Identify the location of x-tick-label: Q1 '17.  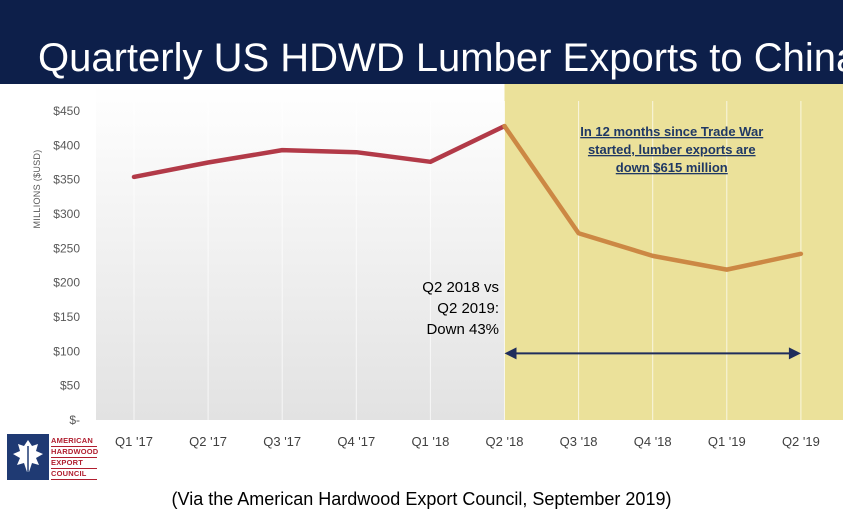
(134, 441).